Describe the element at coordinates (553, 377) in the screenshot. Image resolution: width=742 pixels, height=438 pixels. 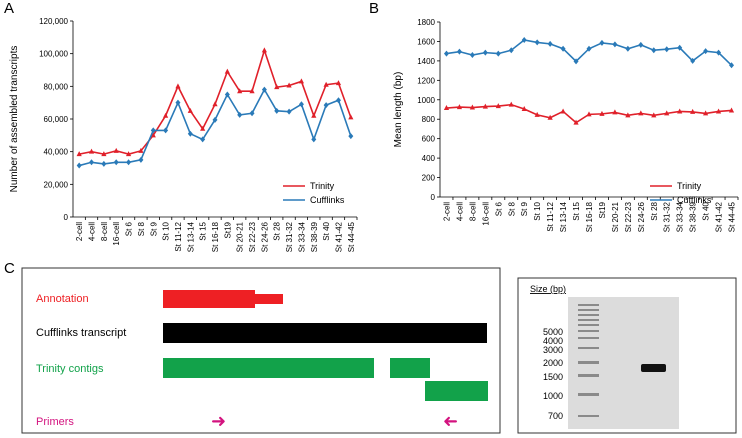
I see `gel-marker-label: 1500` at that location.